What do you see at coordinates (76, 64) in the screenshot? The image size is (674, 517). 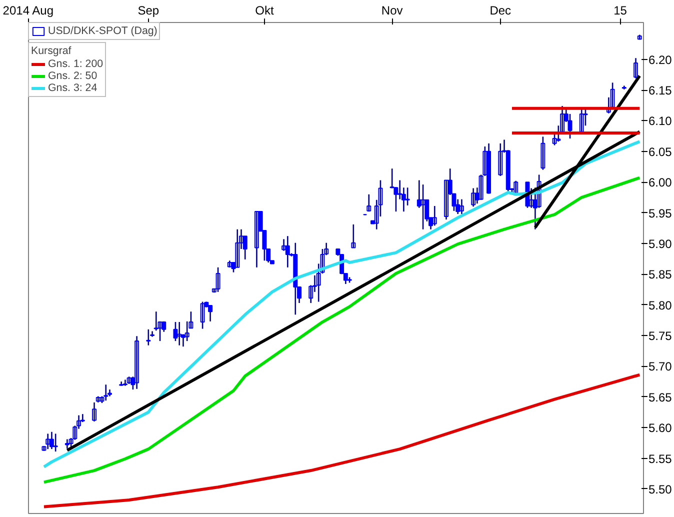 I see `legend-label: Gns. 1: 200` at bounding box center [76, 64].